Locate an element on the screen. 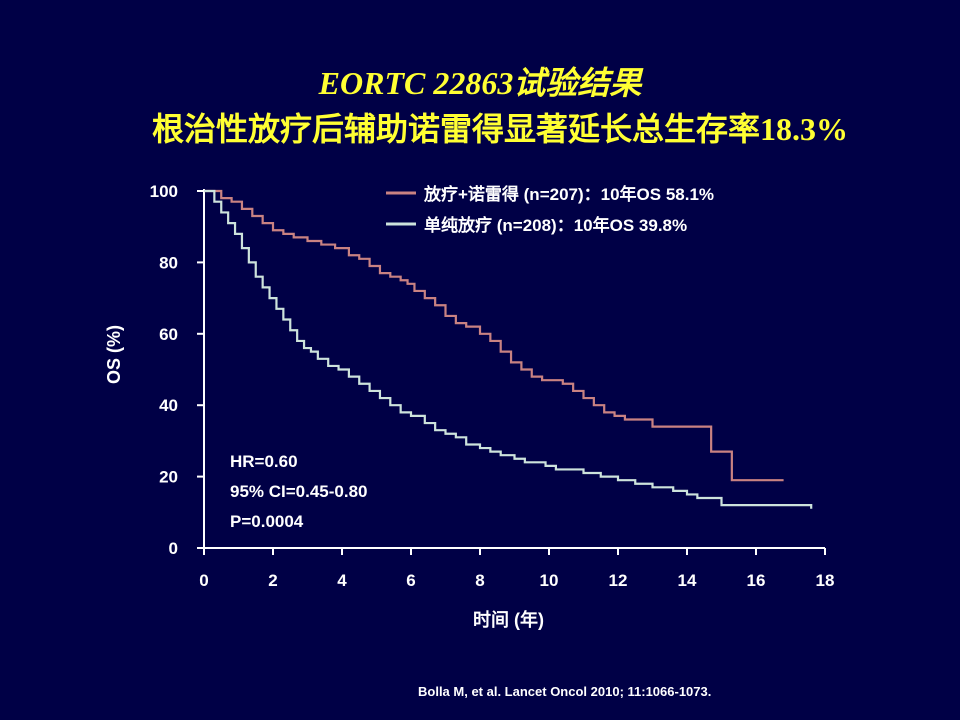  y-tick-label: 0 is located at coordinates (173, 548).